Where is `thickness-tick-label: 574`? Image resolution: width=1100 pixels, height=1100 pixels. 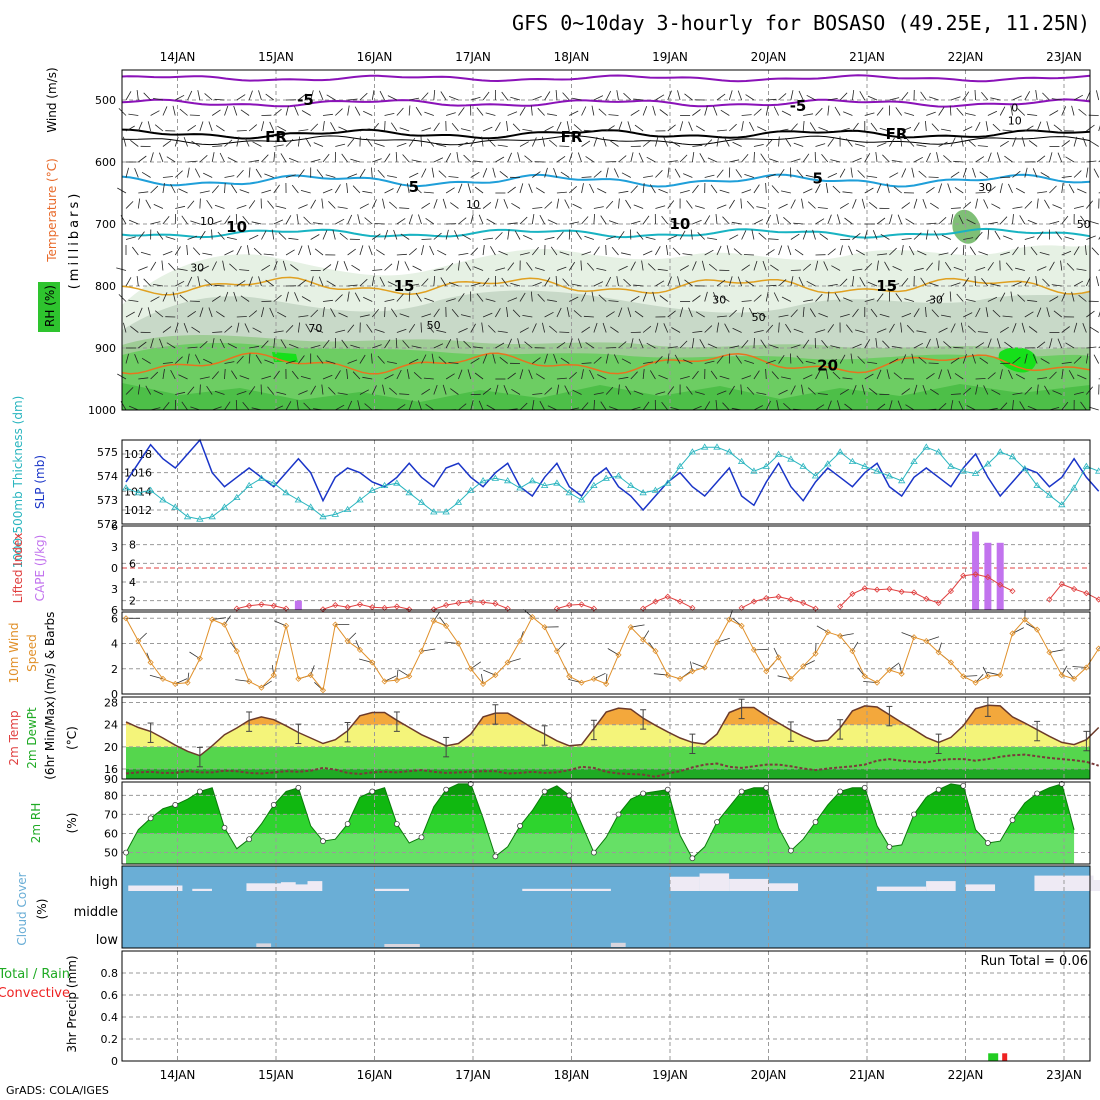
thickness-tick-label: 574 is located at coordinates (107, 476).